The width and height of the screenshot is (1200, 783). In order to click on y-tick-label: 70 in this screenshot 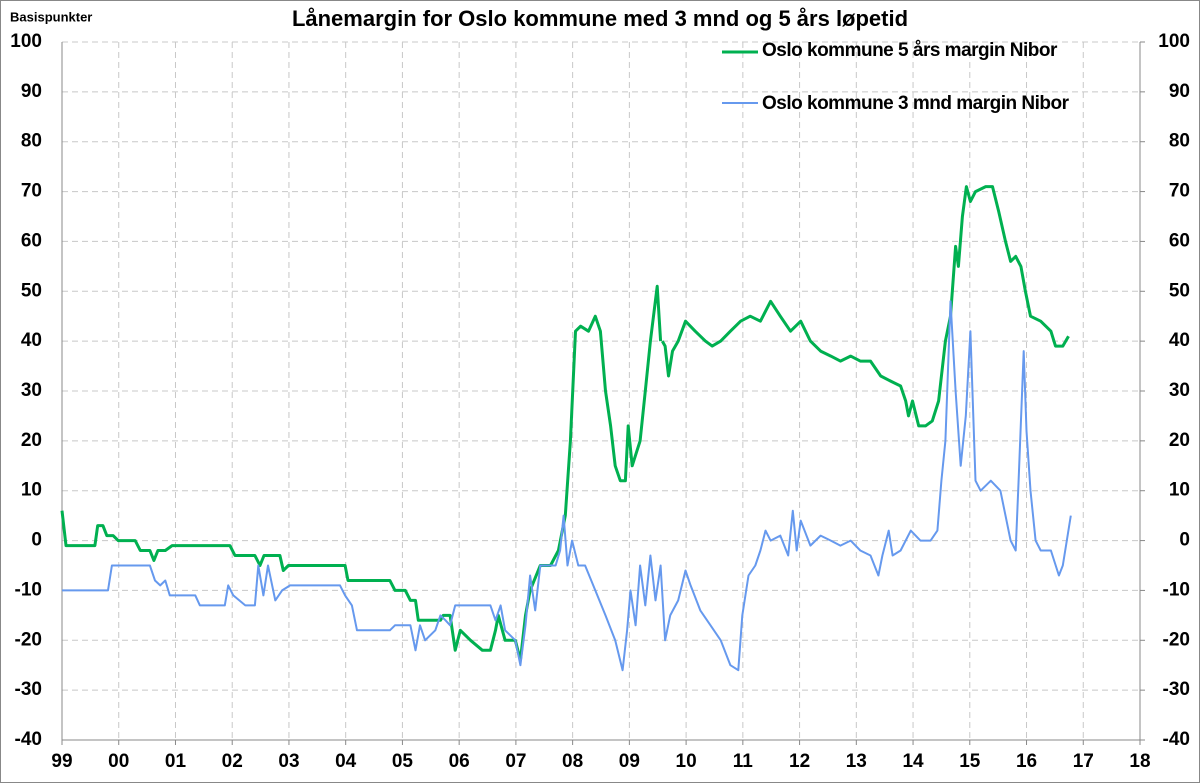, I will do `click(31, 191)`.